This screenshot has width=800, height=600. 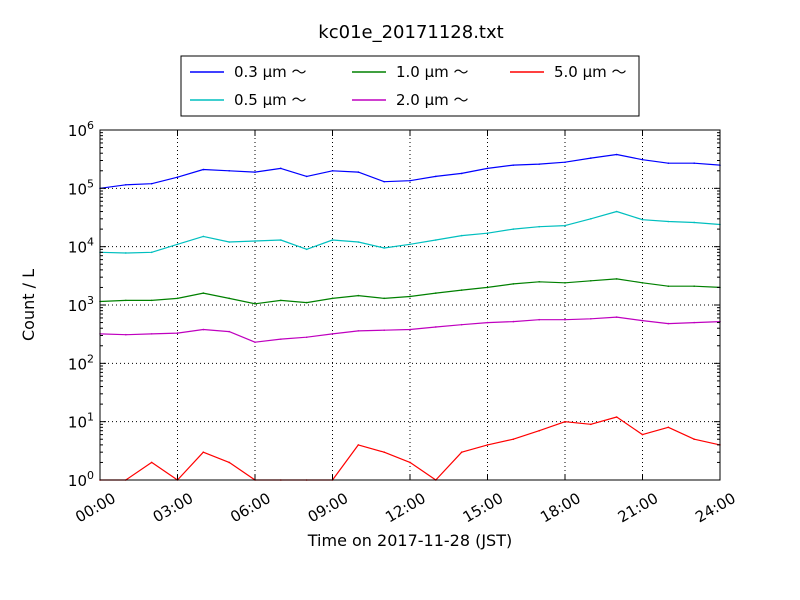 I want to click on x-axis-label: Time on 2017-11-28 (JST), so click(x=409, y=540).